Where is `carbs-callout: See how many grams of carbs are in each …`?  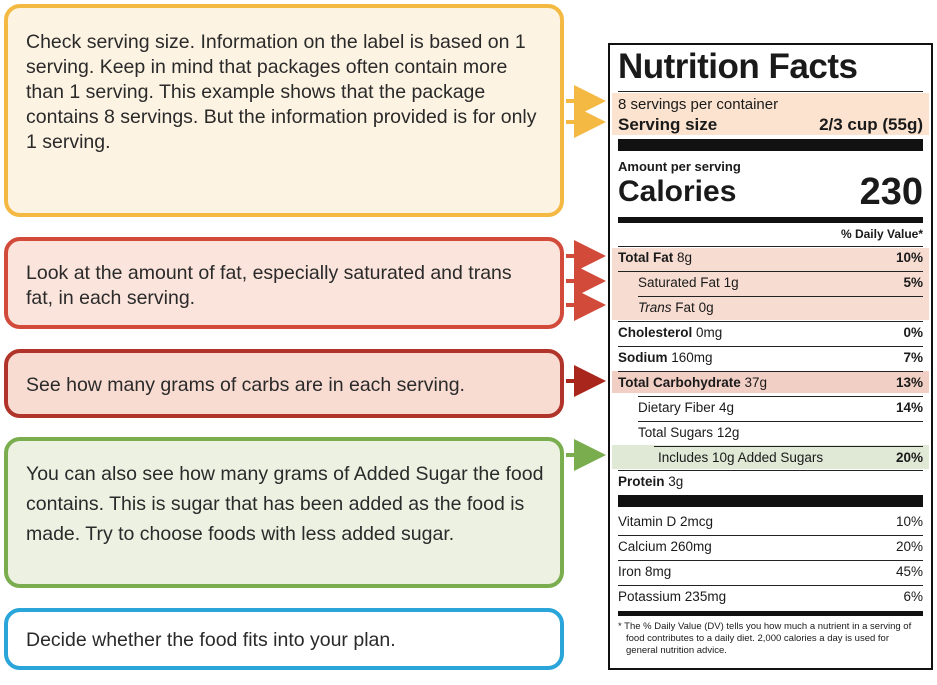
carbs-callout: See how many grams of carbs are in each … is located at coordinates (284, 383).